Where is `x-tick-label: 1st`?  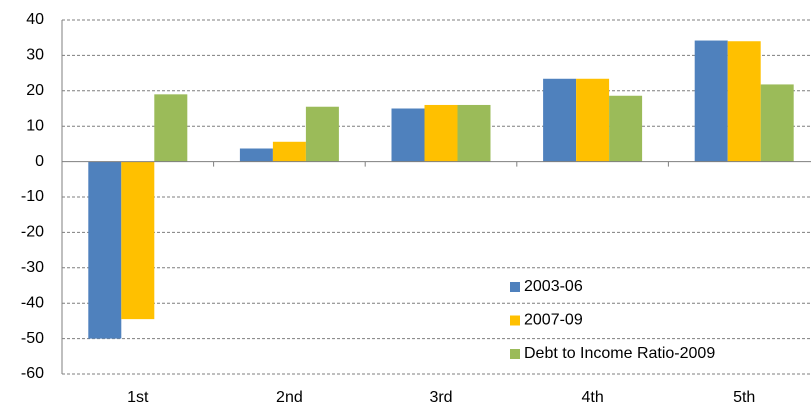
x-tick-label: 1st is located at coordinates (138, 397).